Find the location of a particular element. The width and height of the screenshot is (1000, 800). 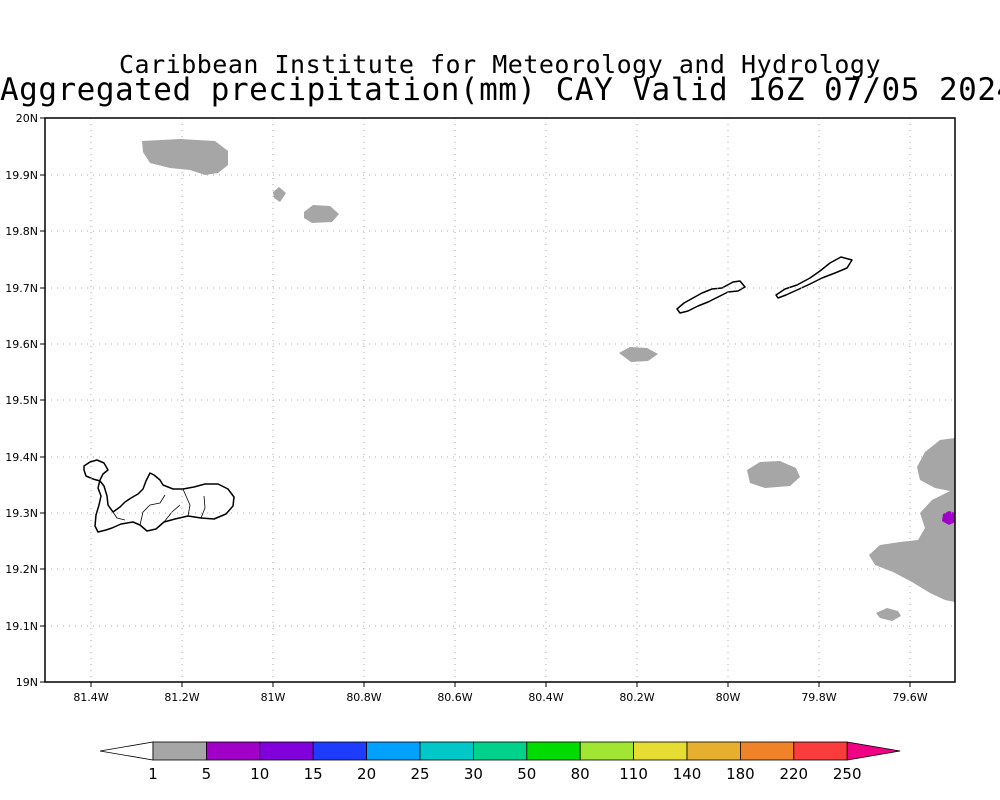

colorbar-label: 20 is located at coordinates (366, 774).